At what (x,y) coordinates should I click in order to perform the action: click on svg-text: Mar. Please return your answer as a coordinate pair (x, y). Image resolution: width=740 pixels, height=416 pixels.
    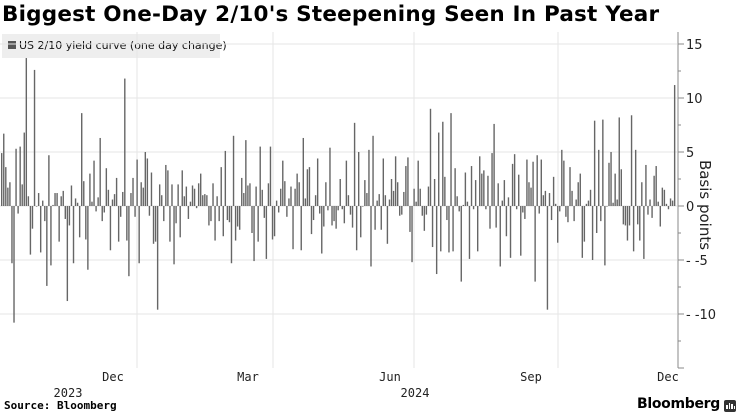
    Looking at the image, I should click on (248, 377).